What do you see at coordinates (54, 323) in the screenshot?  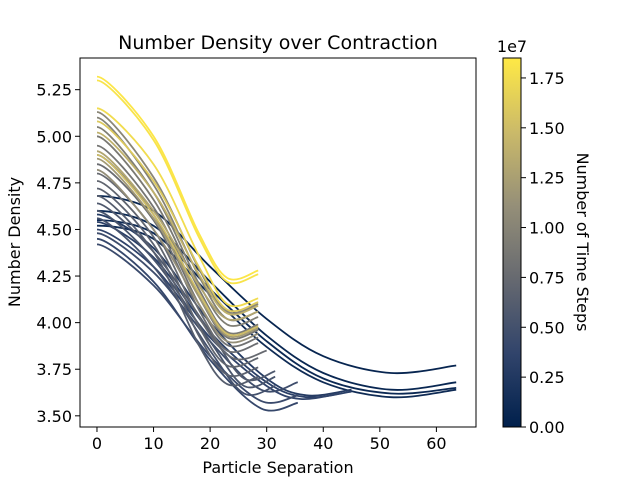 I see `y-tick-label: 4.00` at bounding box center [54, 323].